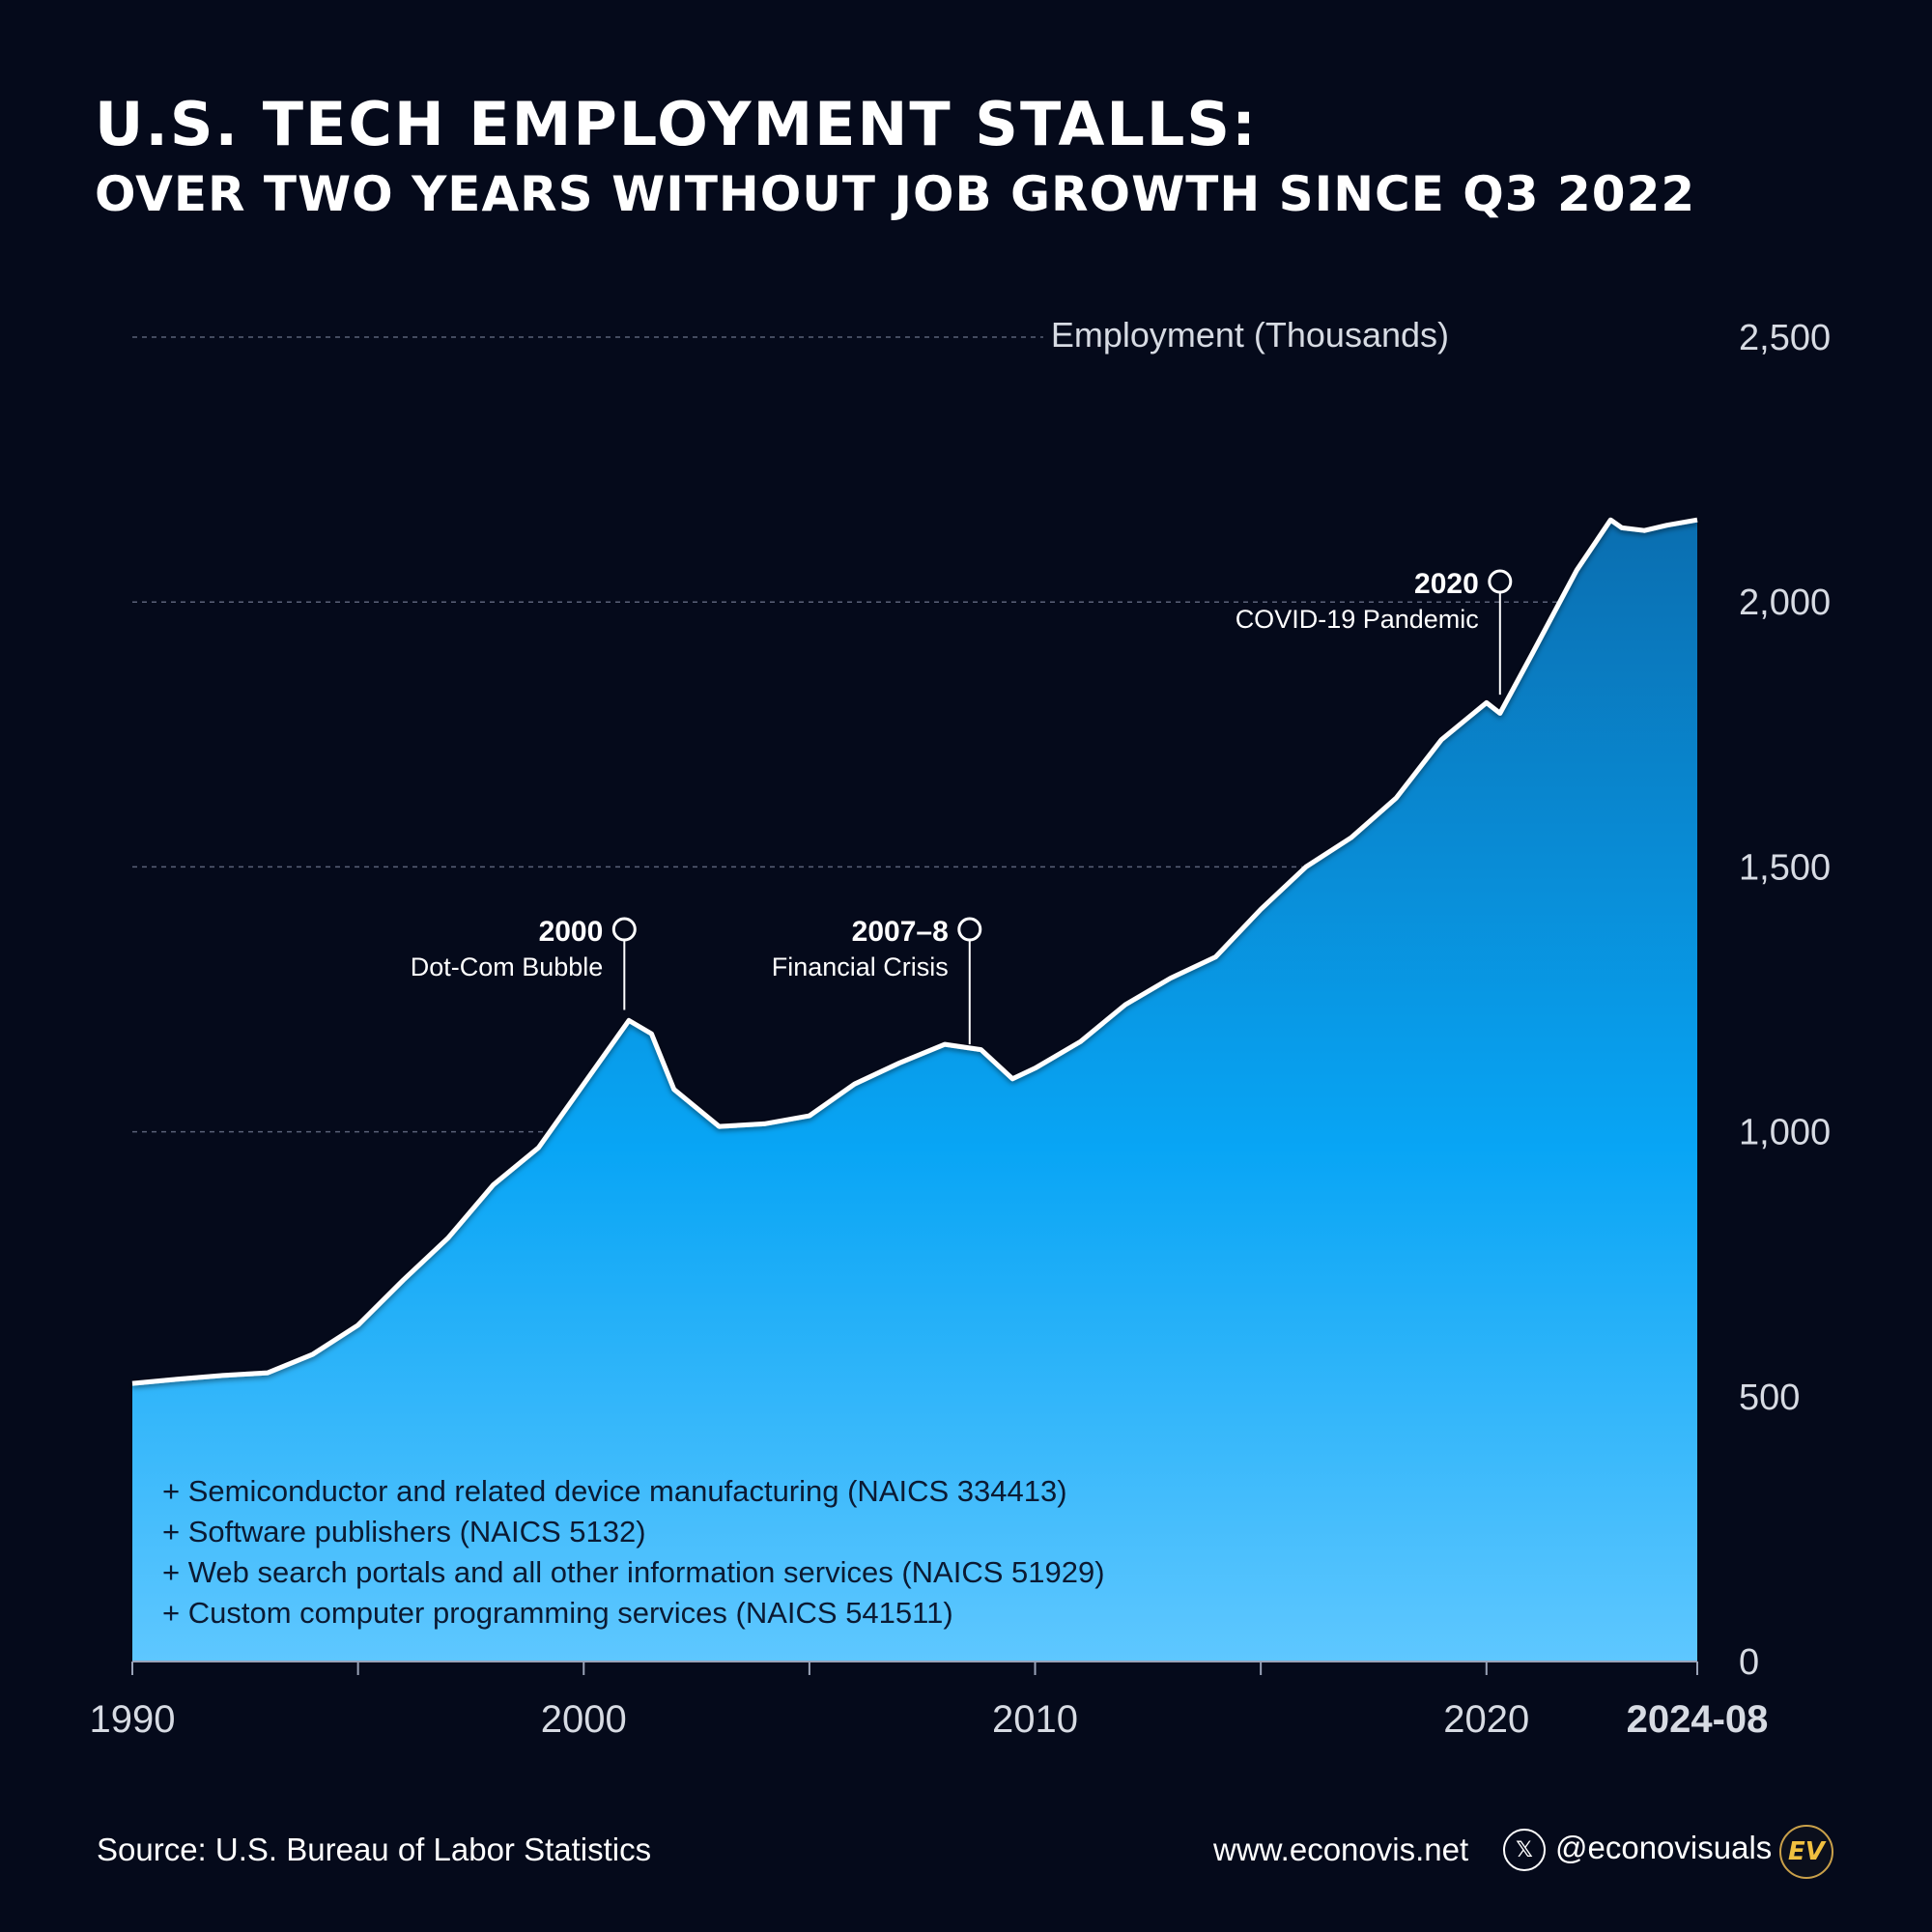  What do you see at coordinates (1524, 1850) in the screenshot?
I see `x-logo-icon: 𝕏` at bounding box center [1524, 1850].